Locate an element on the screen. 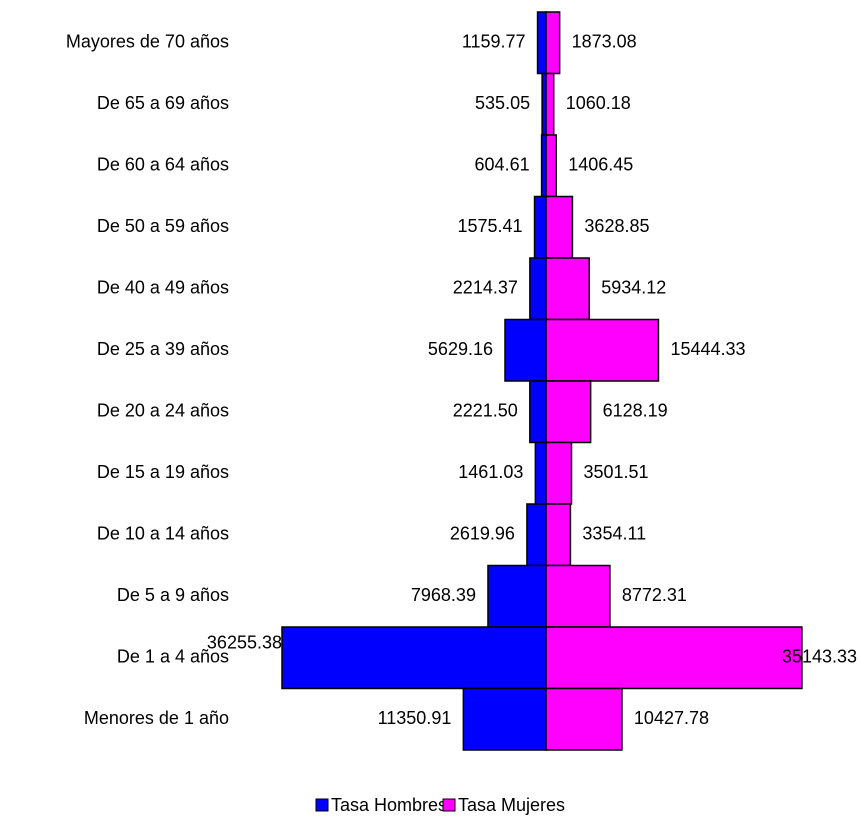  category-label: De 5 a 9 años is located at coordinates (173, 595).